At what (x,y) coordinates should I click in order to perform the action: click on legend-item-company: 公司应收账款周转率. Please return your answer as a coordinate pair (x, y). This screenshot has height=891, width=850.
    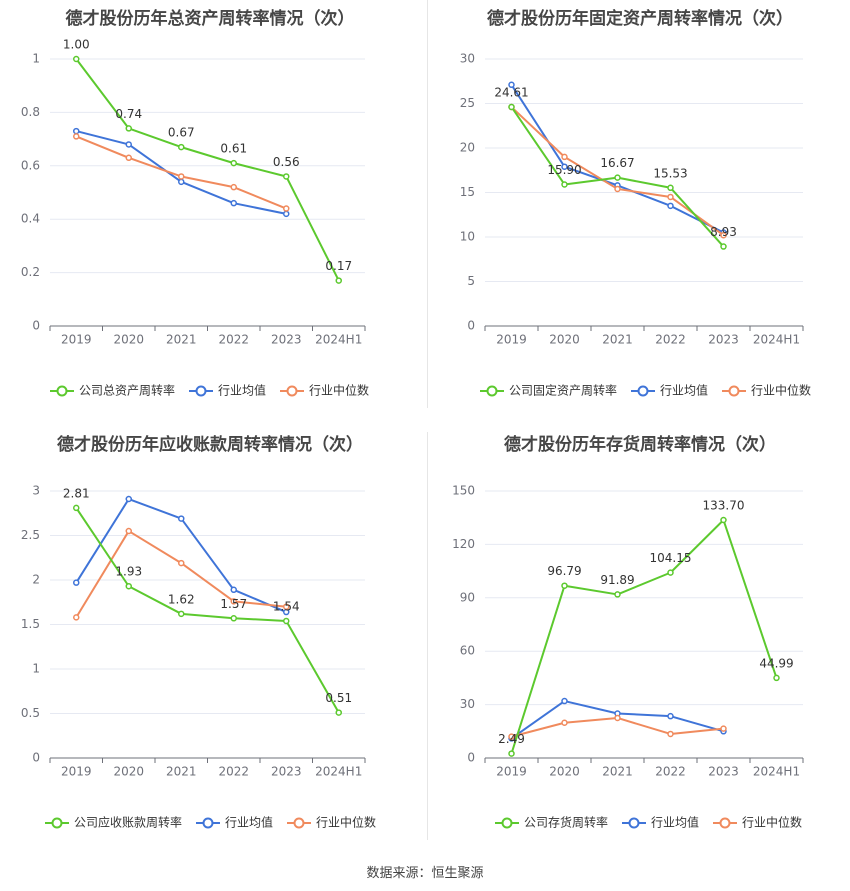
    Looking at the image, I should click on (113, 822).